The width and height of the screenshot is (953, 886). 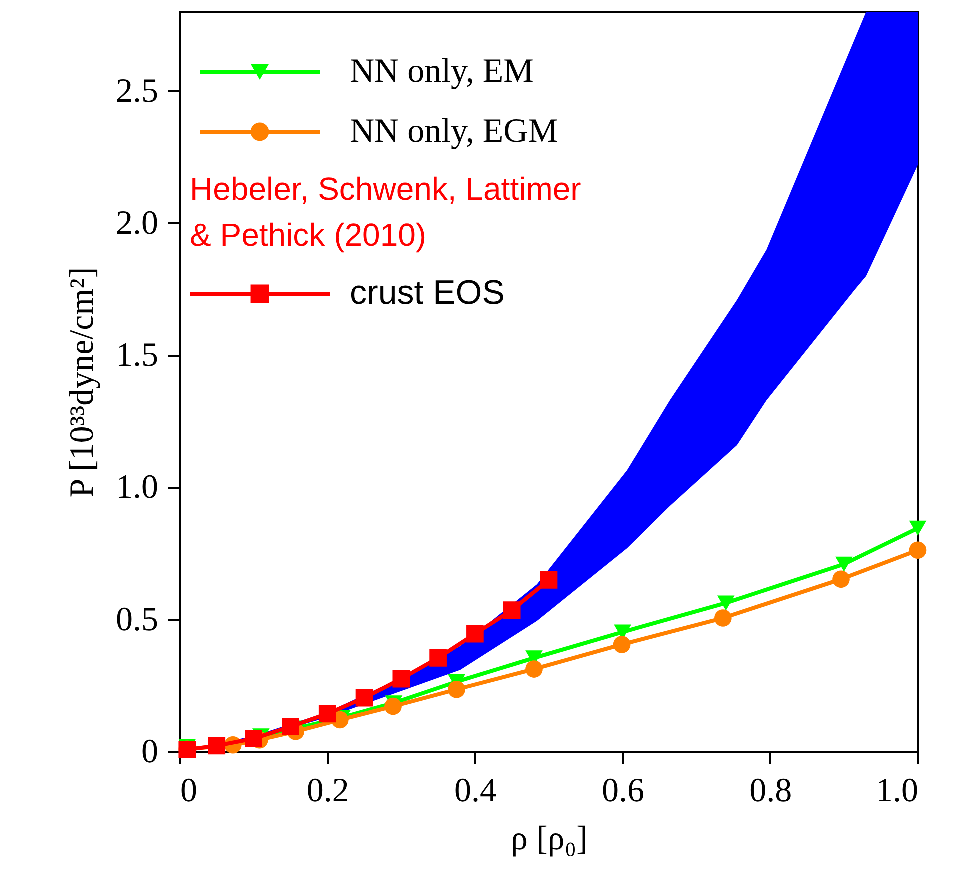 What do you see at coordinates (150, 752) in the screenshot?
I see `y-tick-label: 0` at bounding box center [150, 752].